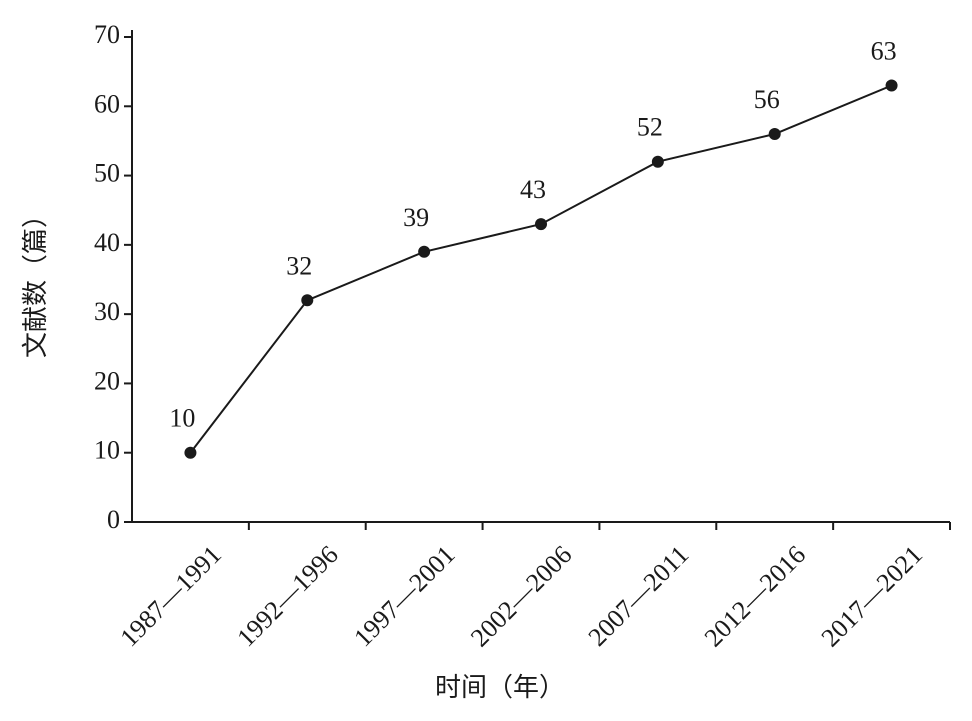  Describe the element at coordinates (299, 265) in the screenshot. I see `data-label: 32` at that location.